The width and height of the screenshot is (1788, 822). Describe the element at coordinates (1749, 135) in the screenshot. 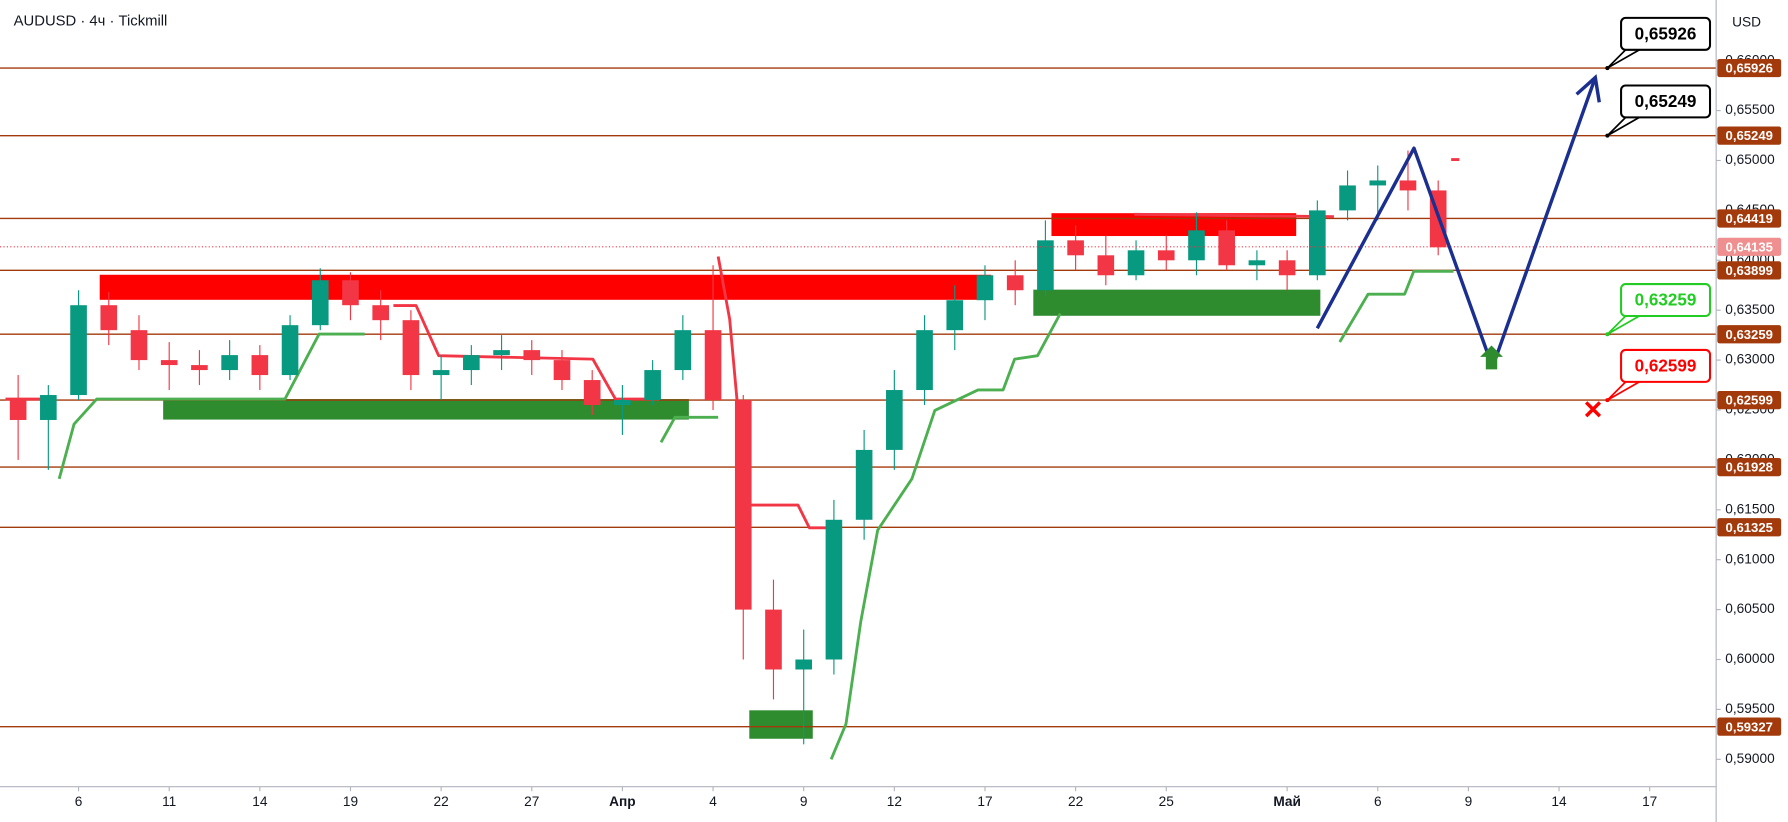

I see `level-label: 0,65249` at that location.